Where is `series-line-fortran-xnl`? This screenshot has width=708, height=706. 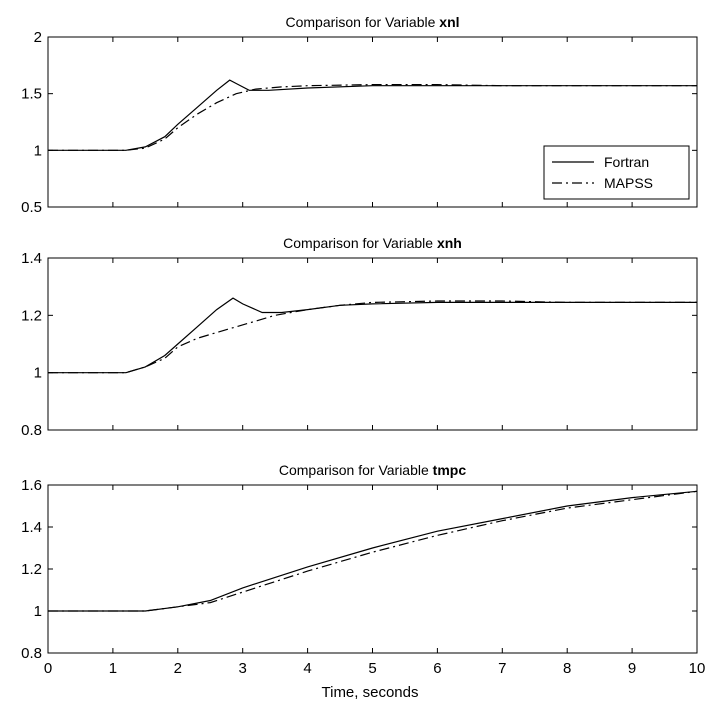 series-line-fortran-xnl is located at coordinates (372, 115).